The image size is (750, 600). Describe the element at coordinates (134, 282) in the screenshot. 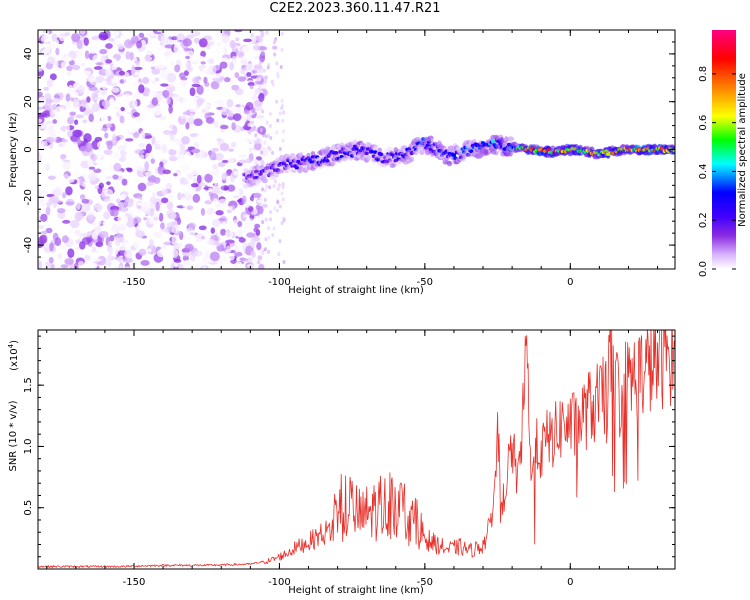

I see `x-tick-label: -150` at that location.